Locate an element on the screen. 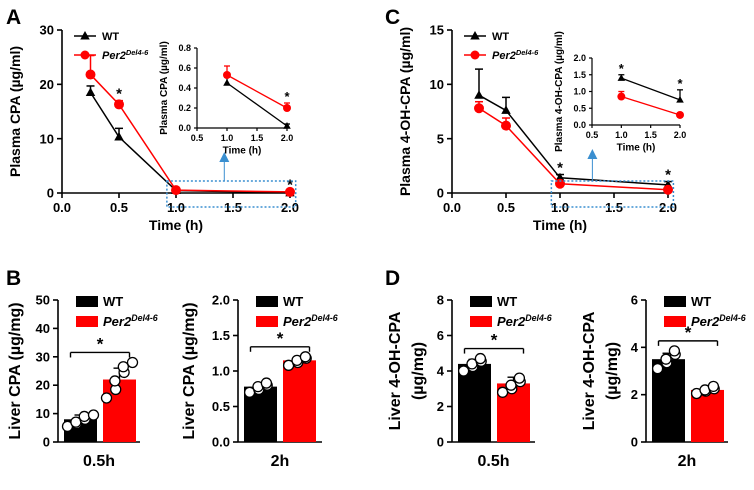 The width and height of the screenshot is (754, 490). x-axis-label: 2h is located at coordinates (280, 461).